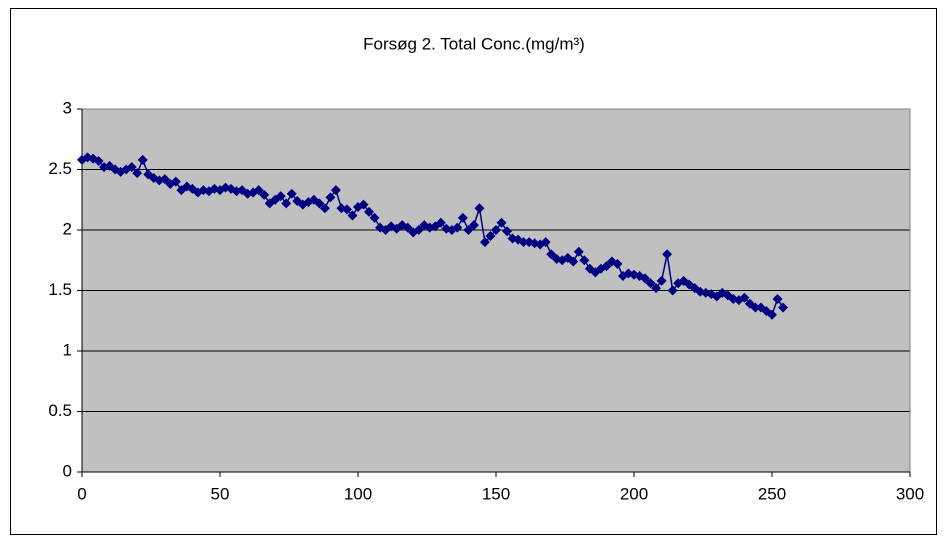 Image resolution: width=947 pixels, height=536 pixels. Describe the element at coordinates (220, 493) in the screenshot. I see `x-tick-label: 50` at that location.